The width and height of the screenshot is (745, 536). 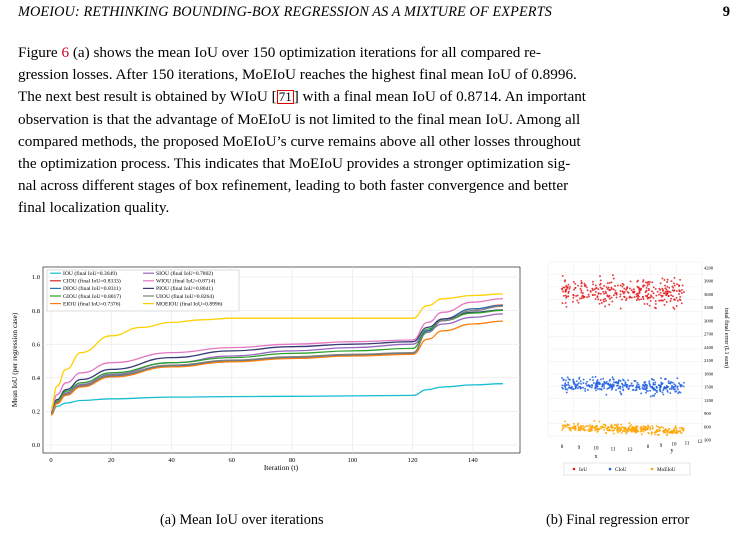 I want to click on z-tick-label: 3600, so click(x=709, y=294).